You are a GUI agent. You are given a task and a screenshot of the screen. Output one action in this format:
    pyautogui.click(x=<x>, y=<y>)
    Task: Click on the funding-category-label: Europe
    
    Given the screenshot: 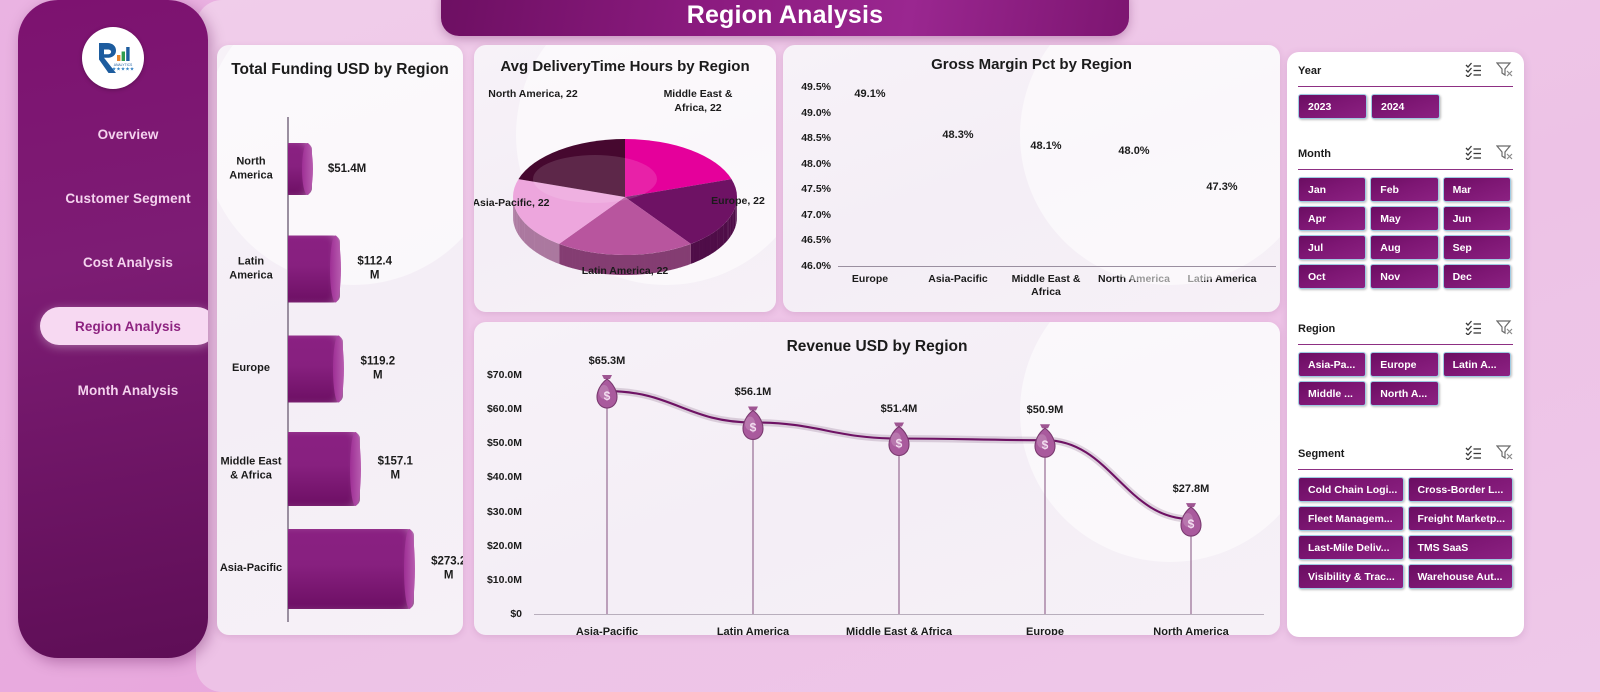 What is the action you would take?
    pyautogui.click(x=251, y=368)
    